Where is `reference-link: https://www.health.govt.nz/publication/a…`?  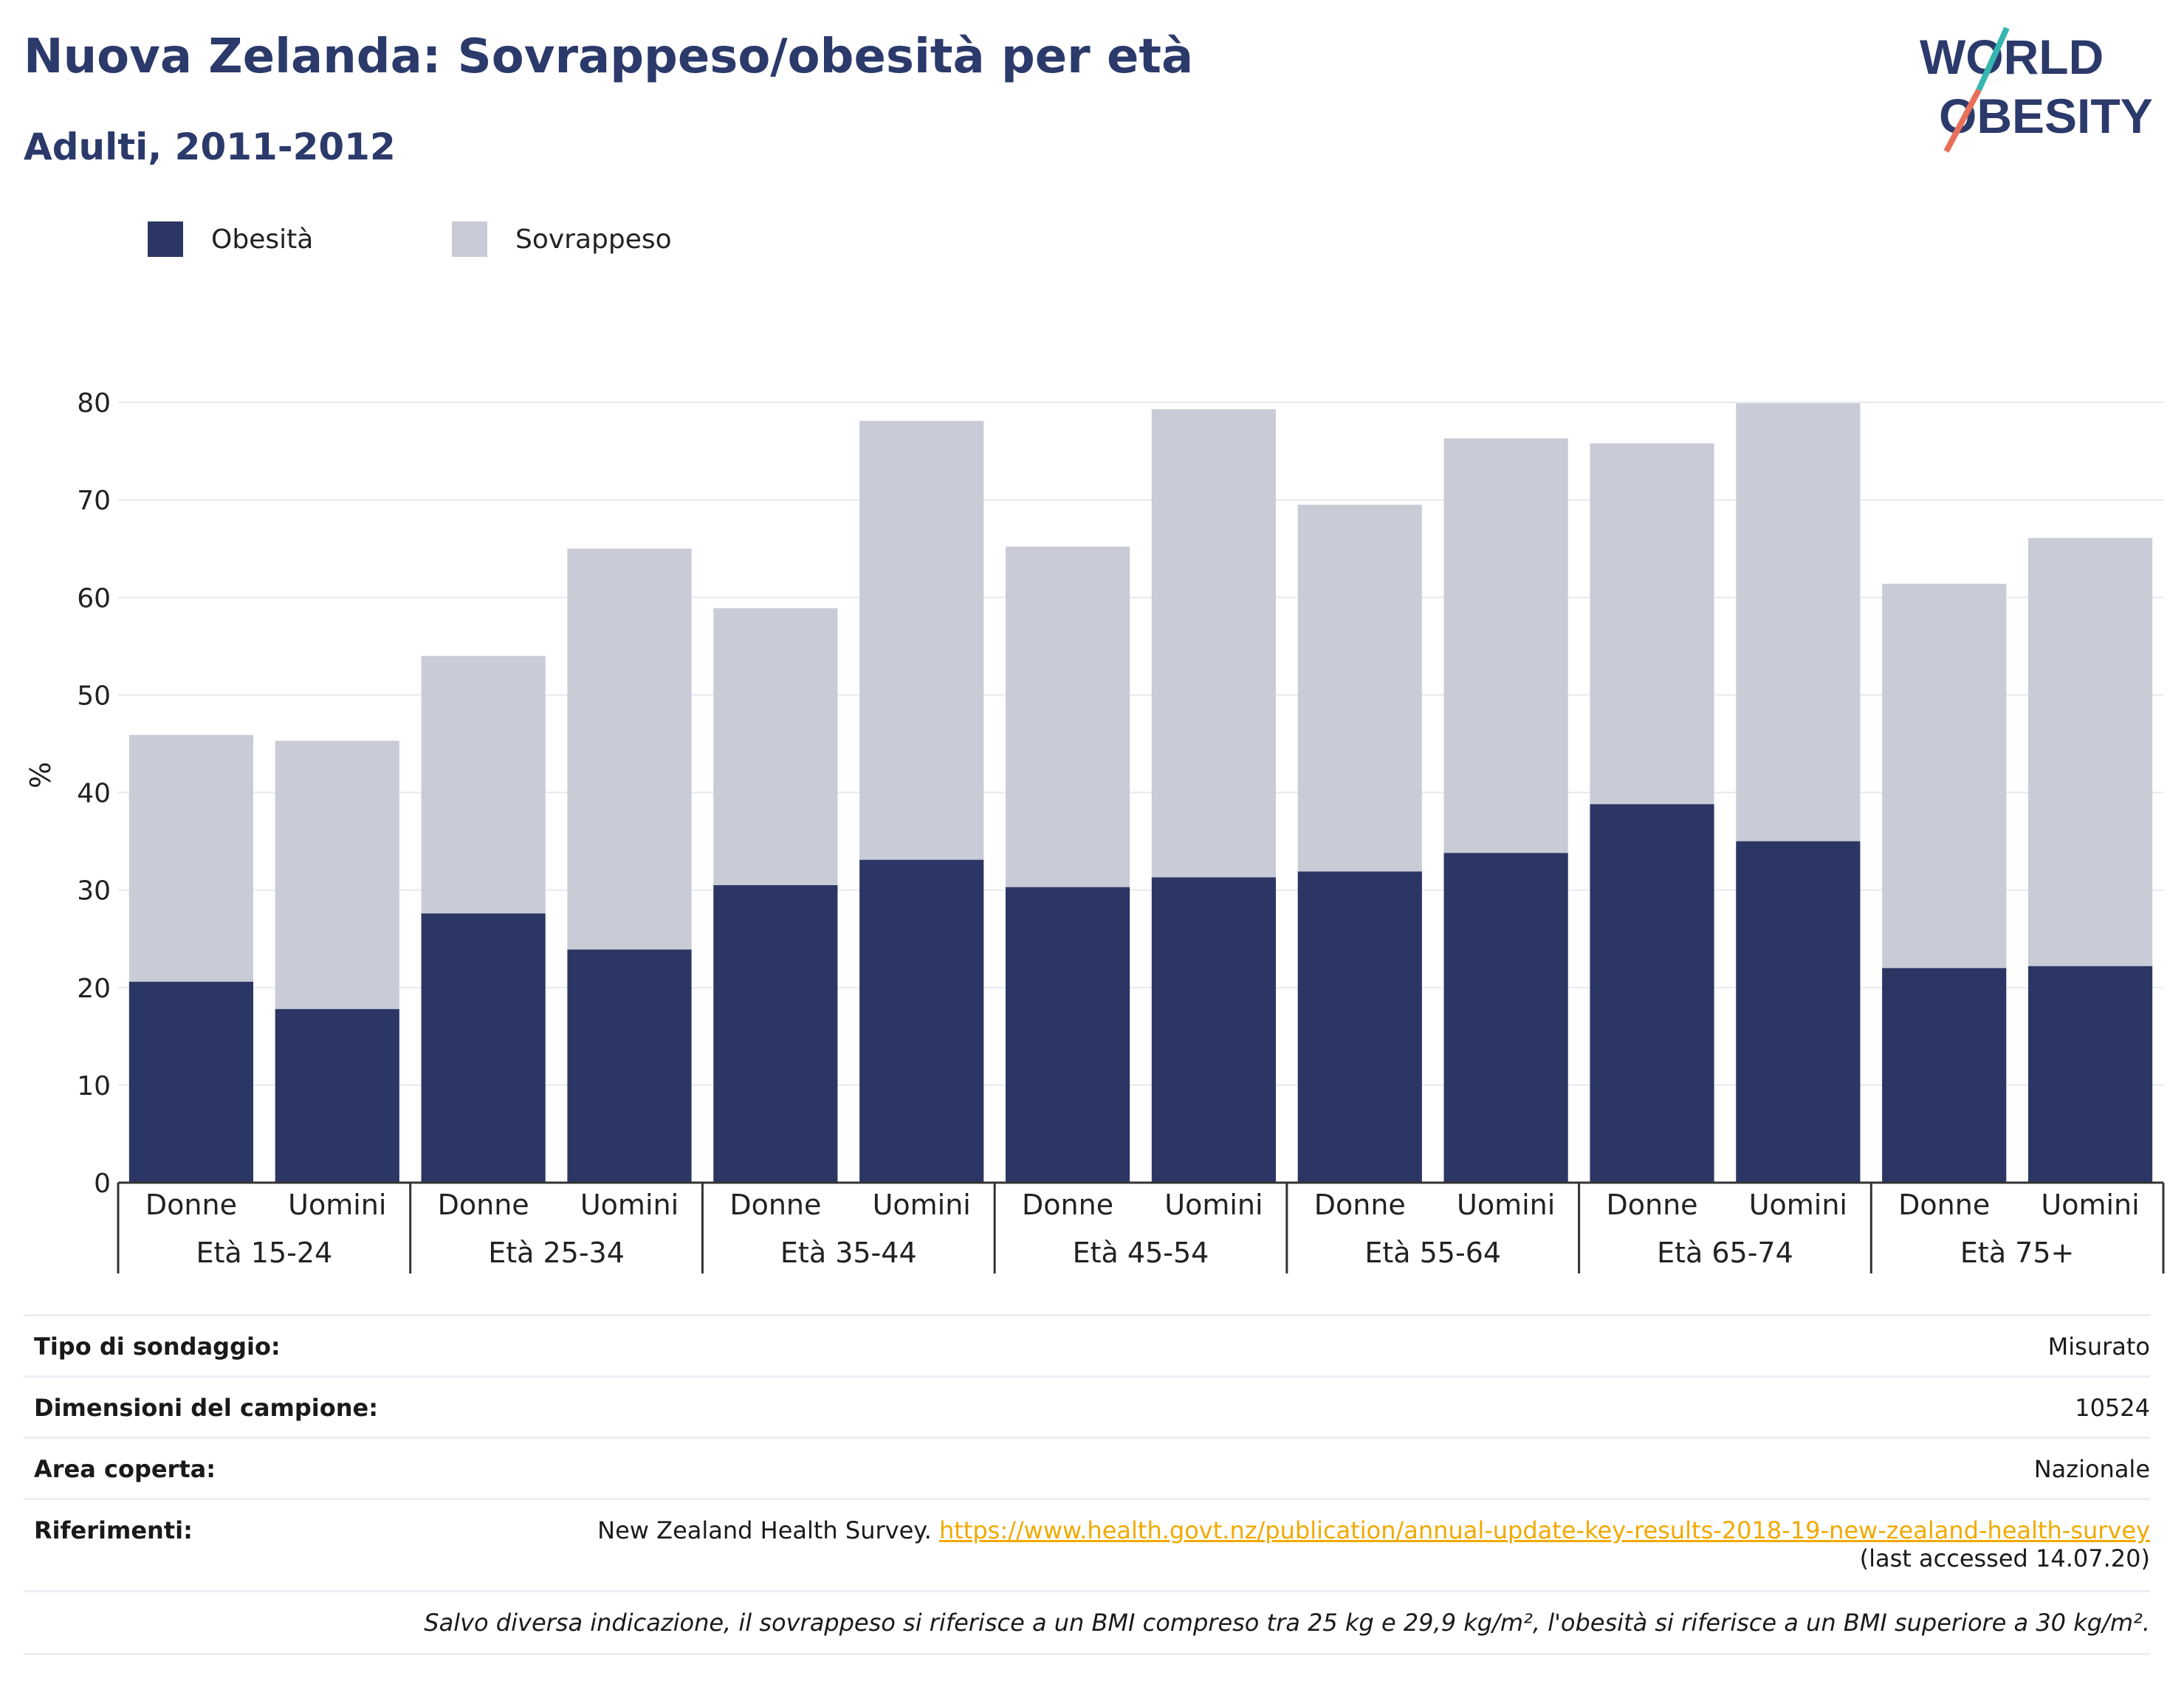
reference-link: https://www.health.govt.nz/publication/a… is located at coordinates (1544, 1530).